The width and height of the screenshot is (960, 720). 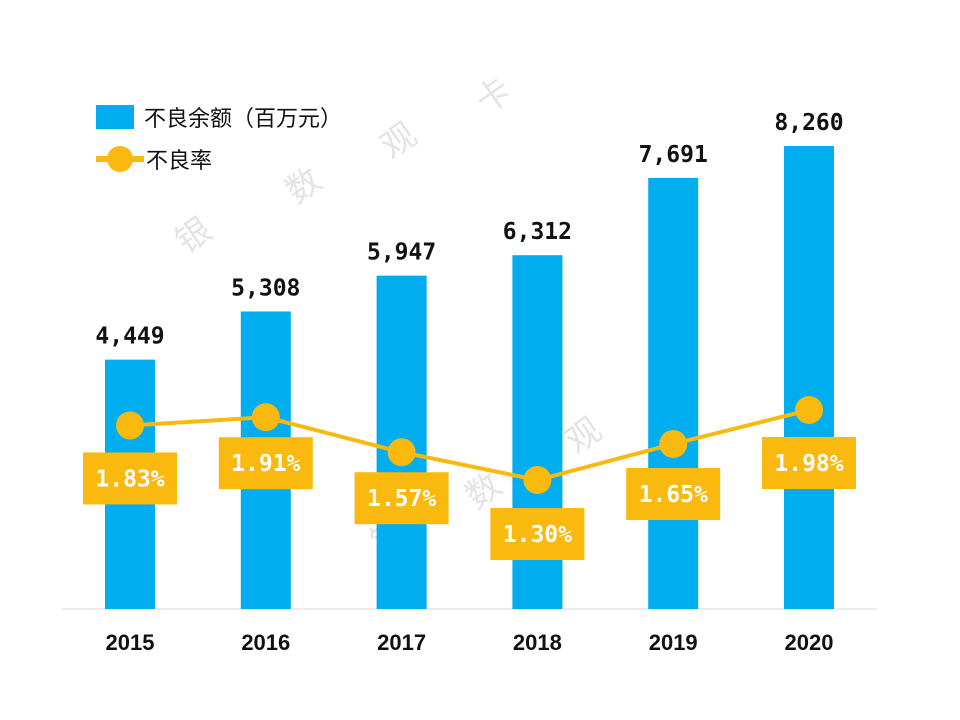 What do you see at coordinates (401, 642) in the screenshot?
I see `x-tick-label: 2017` at bounding box center [401, 642].